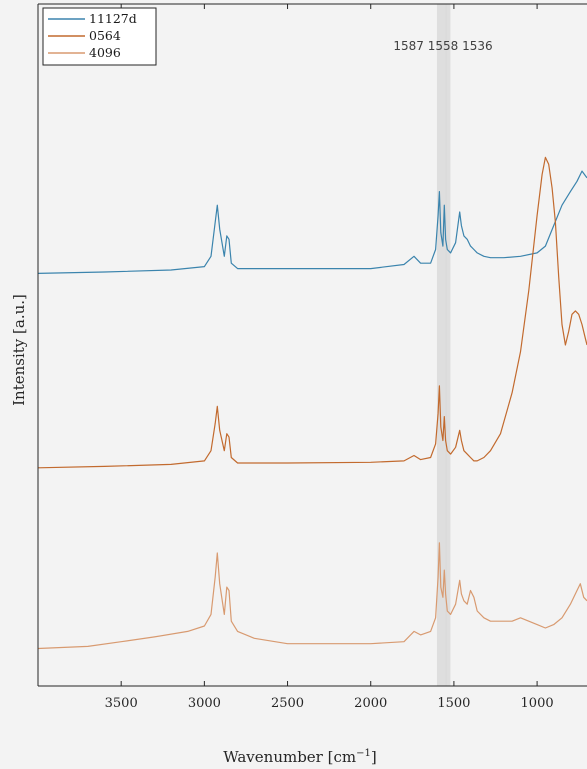 This screenshot has width=587, height=769. I want to click on x-axis-label-unit-exponent: −1, so click(363, 753).